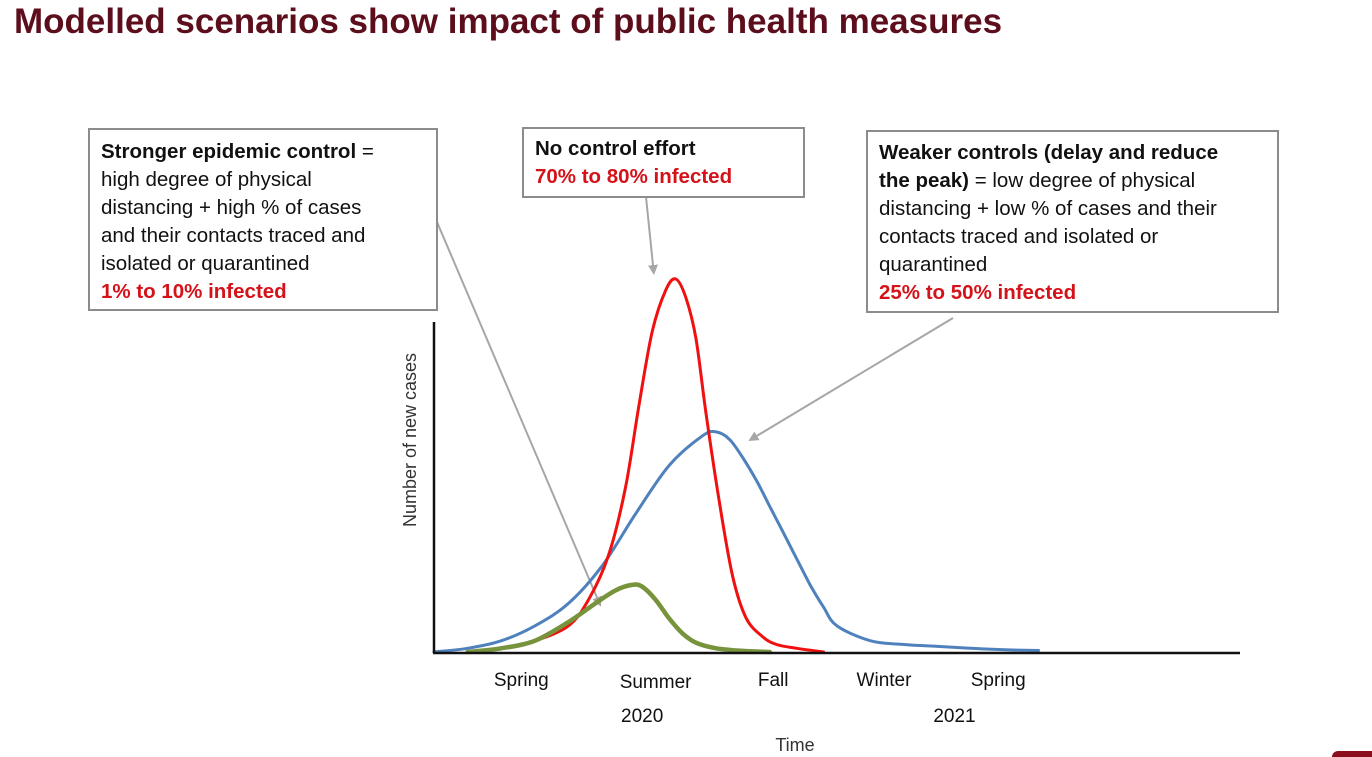 Image resolution: width=1372 pixels, height=757 pixels. What do you see at coordinates (615, 148) in the screenshot?
I see `none-heading: No control effort` at bounding box center [615, 148].